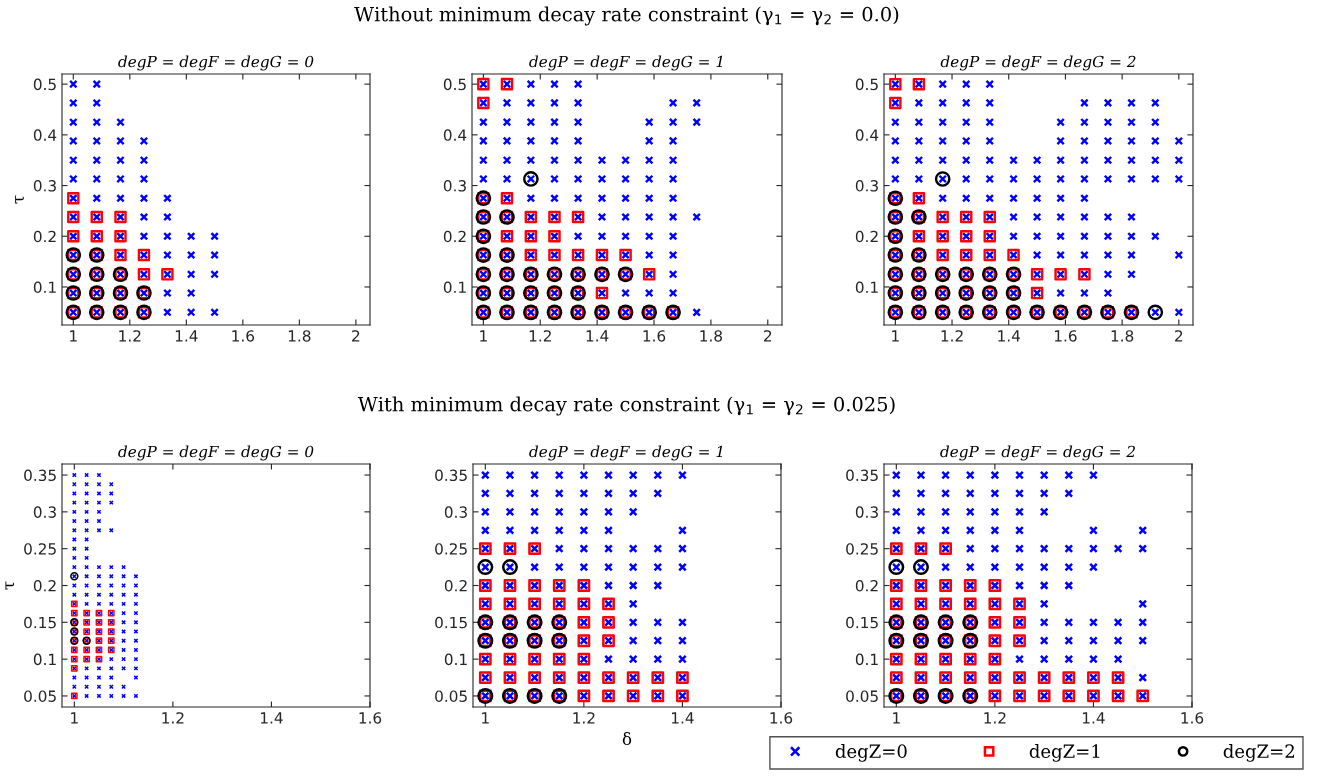 This screenshot has width=1336, height=782. Describe the element at coordinates (1064, 753) in the screenshot. I see `legend-label: degZ=1` at that location.